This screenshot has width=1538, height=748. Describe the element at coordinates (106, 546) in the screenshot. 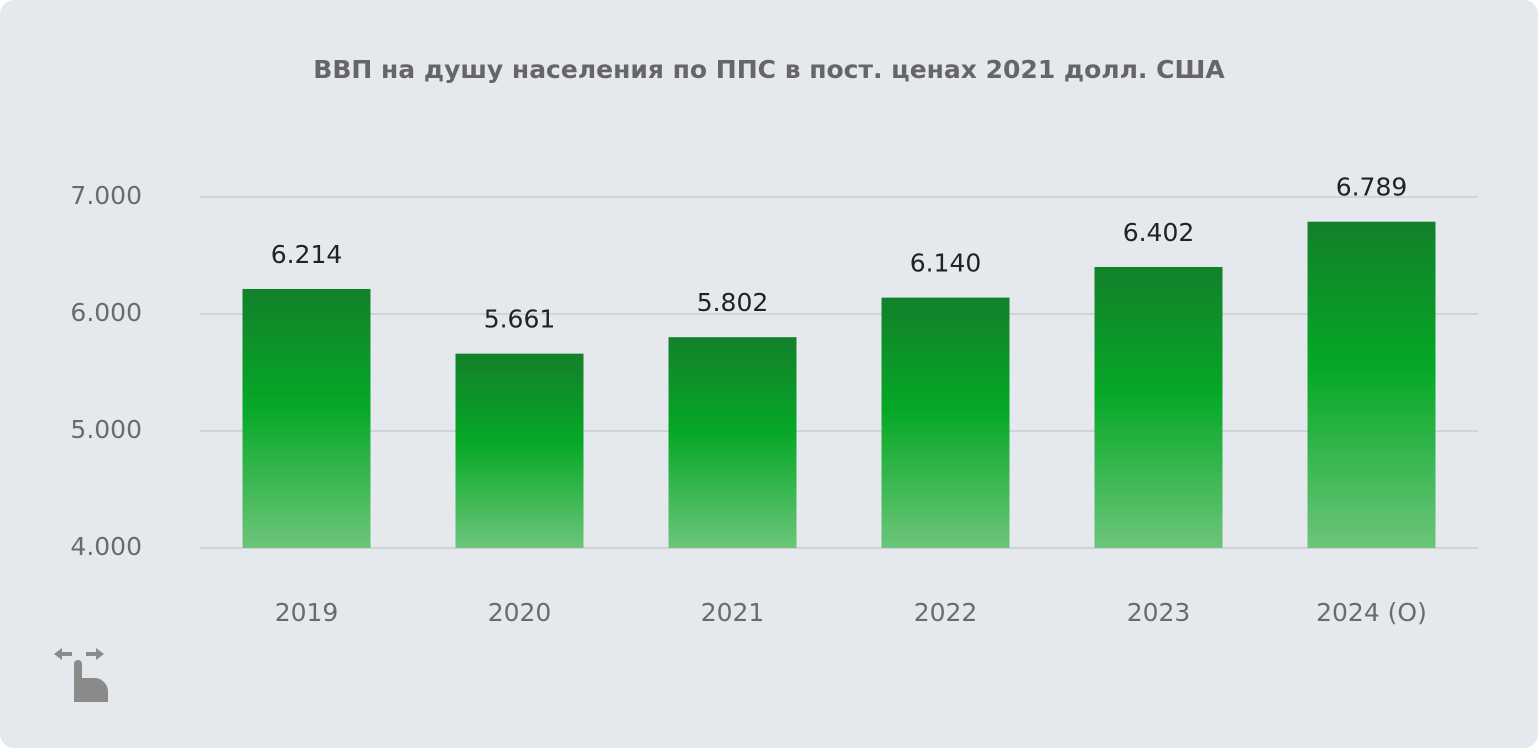

I see `y-tick-label: 4.000` at that location.